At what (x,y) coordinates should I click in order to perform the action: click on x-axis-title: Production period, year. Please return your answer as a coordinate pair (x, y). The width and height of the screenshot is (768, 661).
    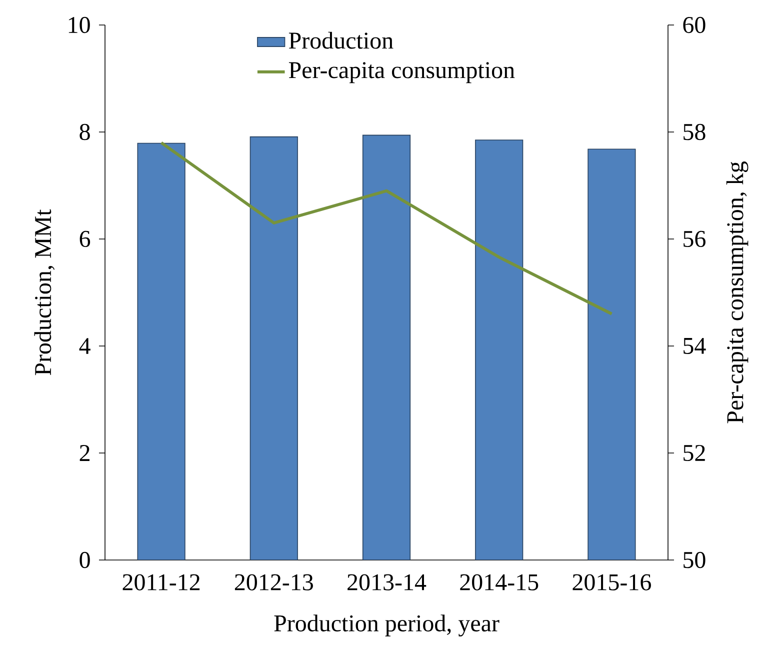
    Looking at the image, I should click on (387, 625).